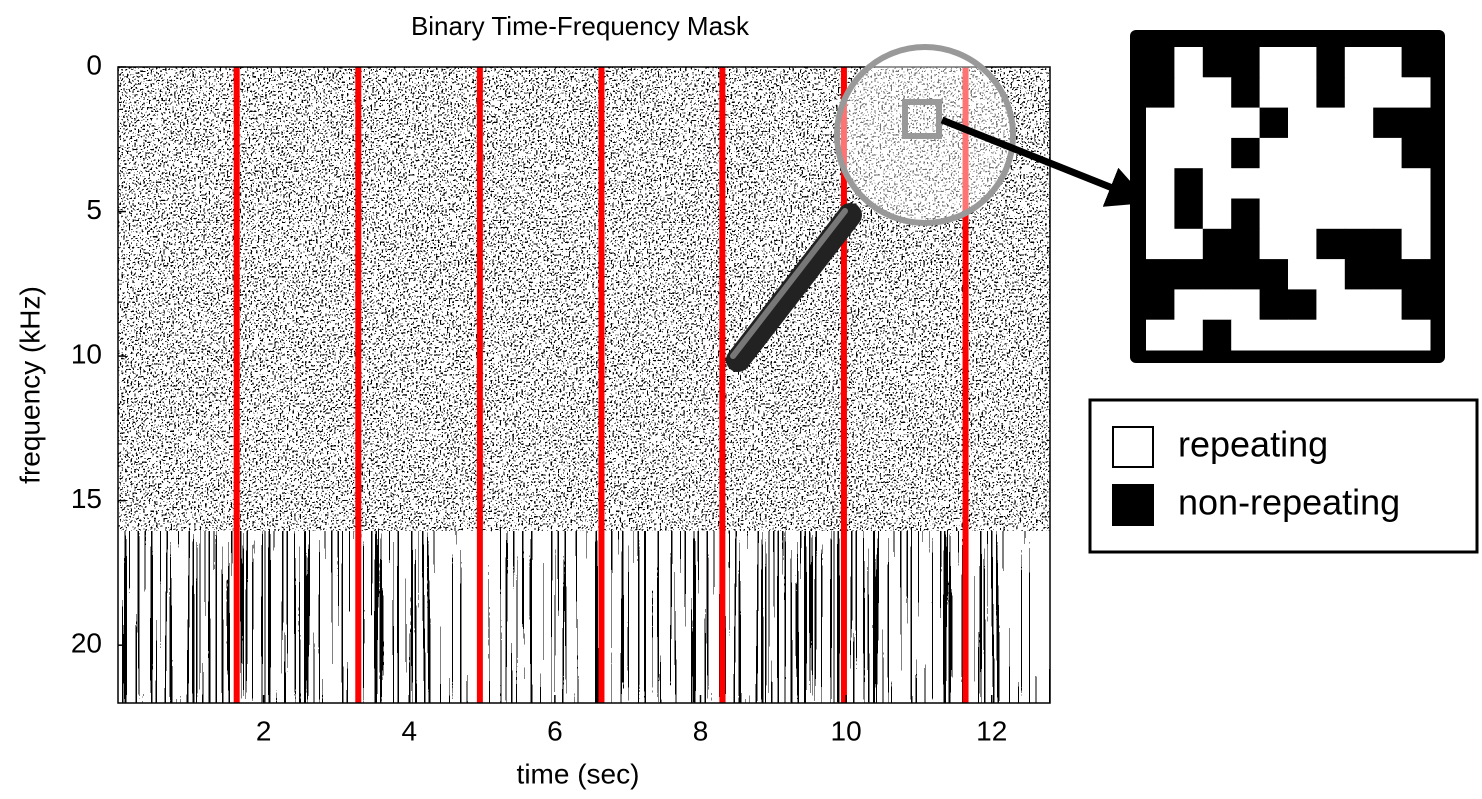 Image resolution: width=1482 pixels, height=799 pixels. I want to click on y-tick-label: 15, so click(86, 498).